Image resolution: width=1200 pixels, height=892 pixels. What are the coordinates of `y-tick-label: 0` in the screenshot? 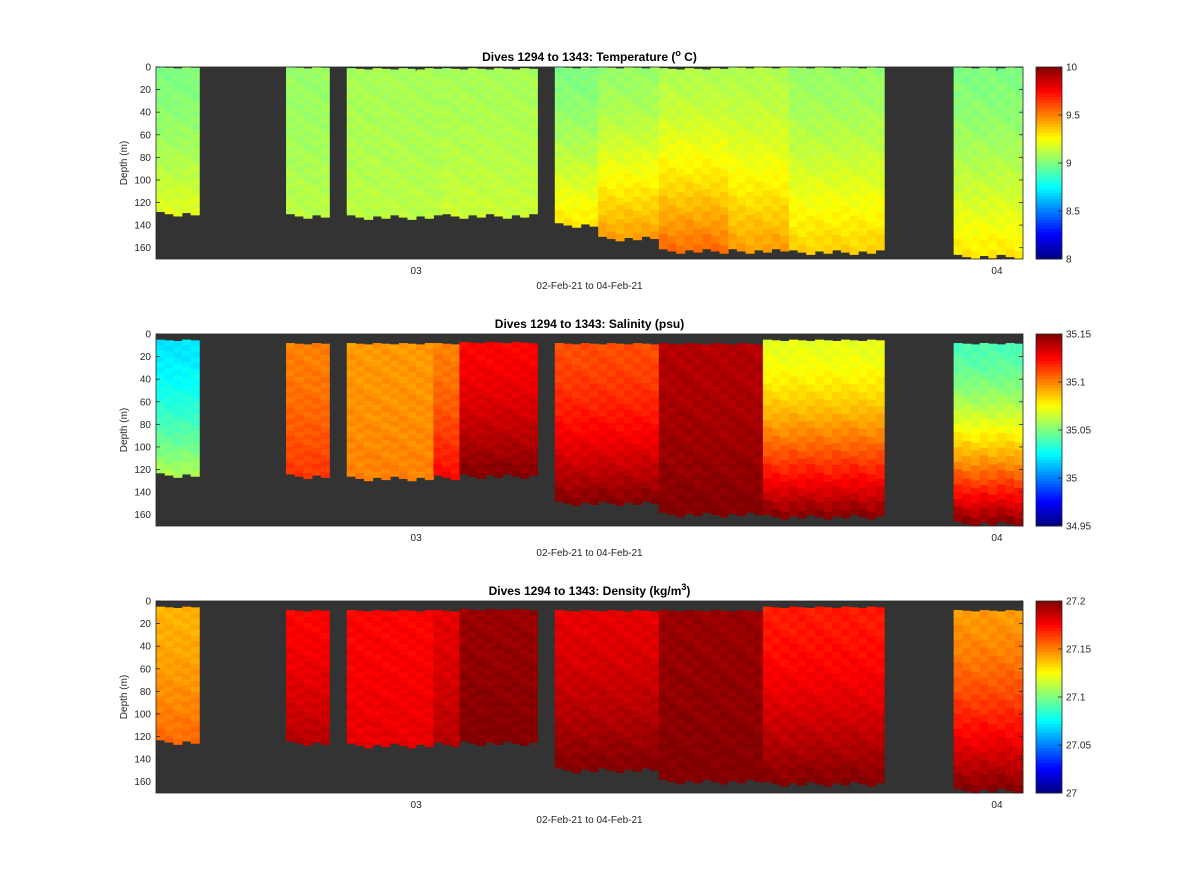 It's located at (148, 68).